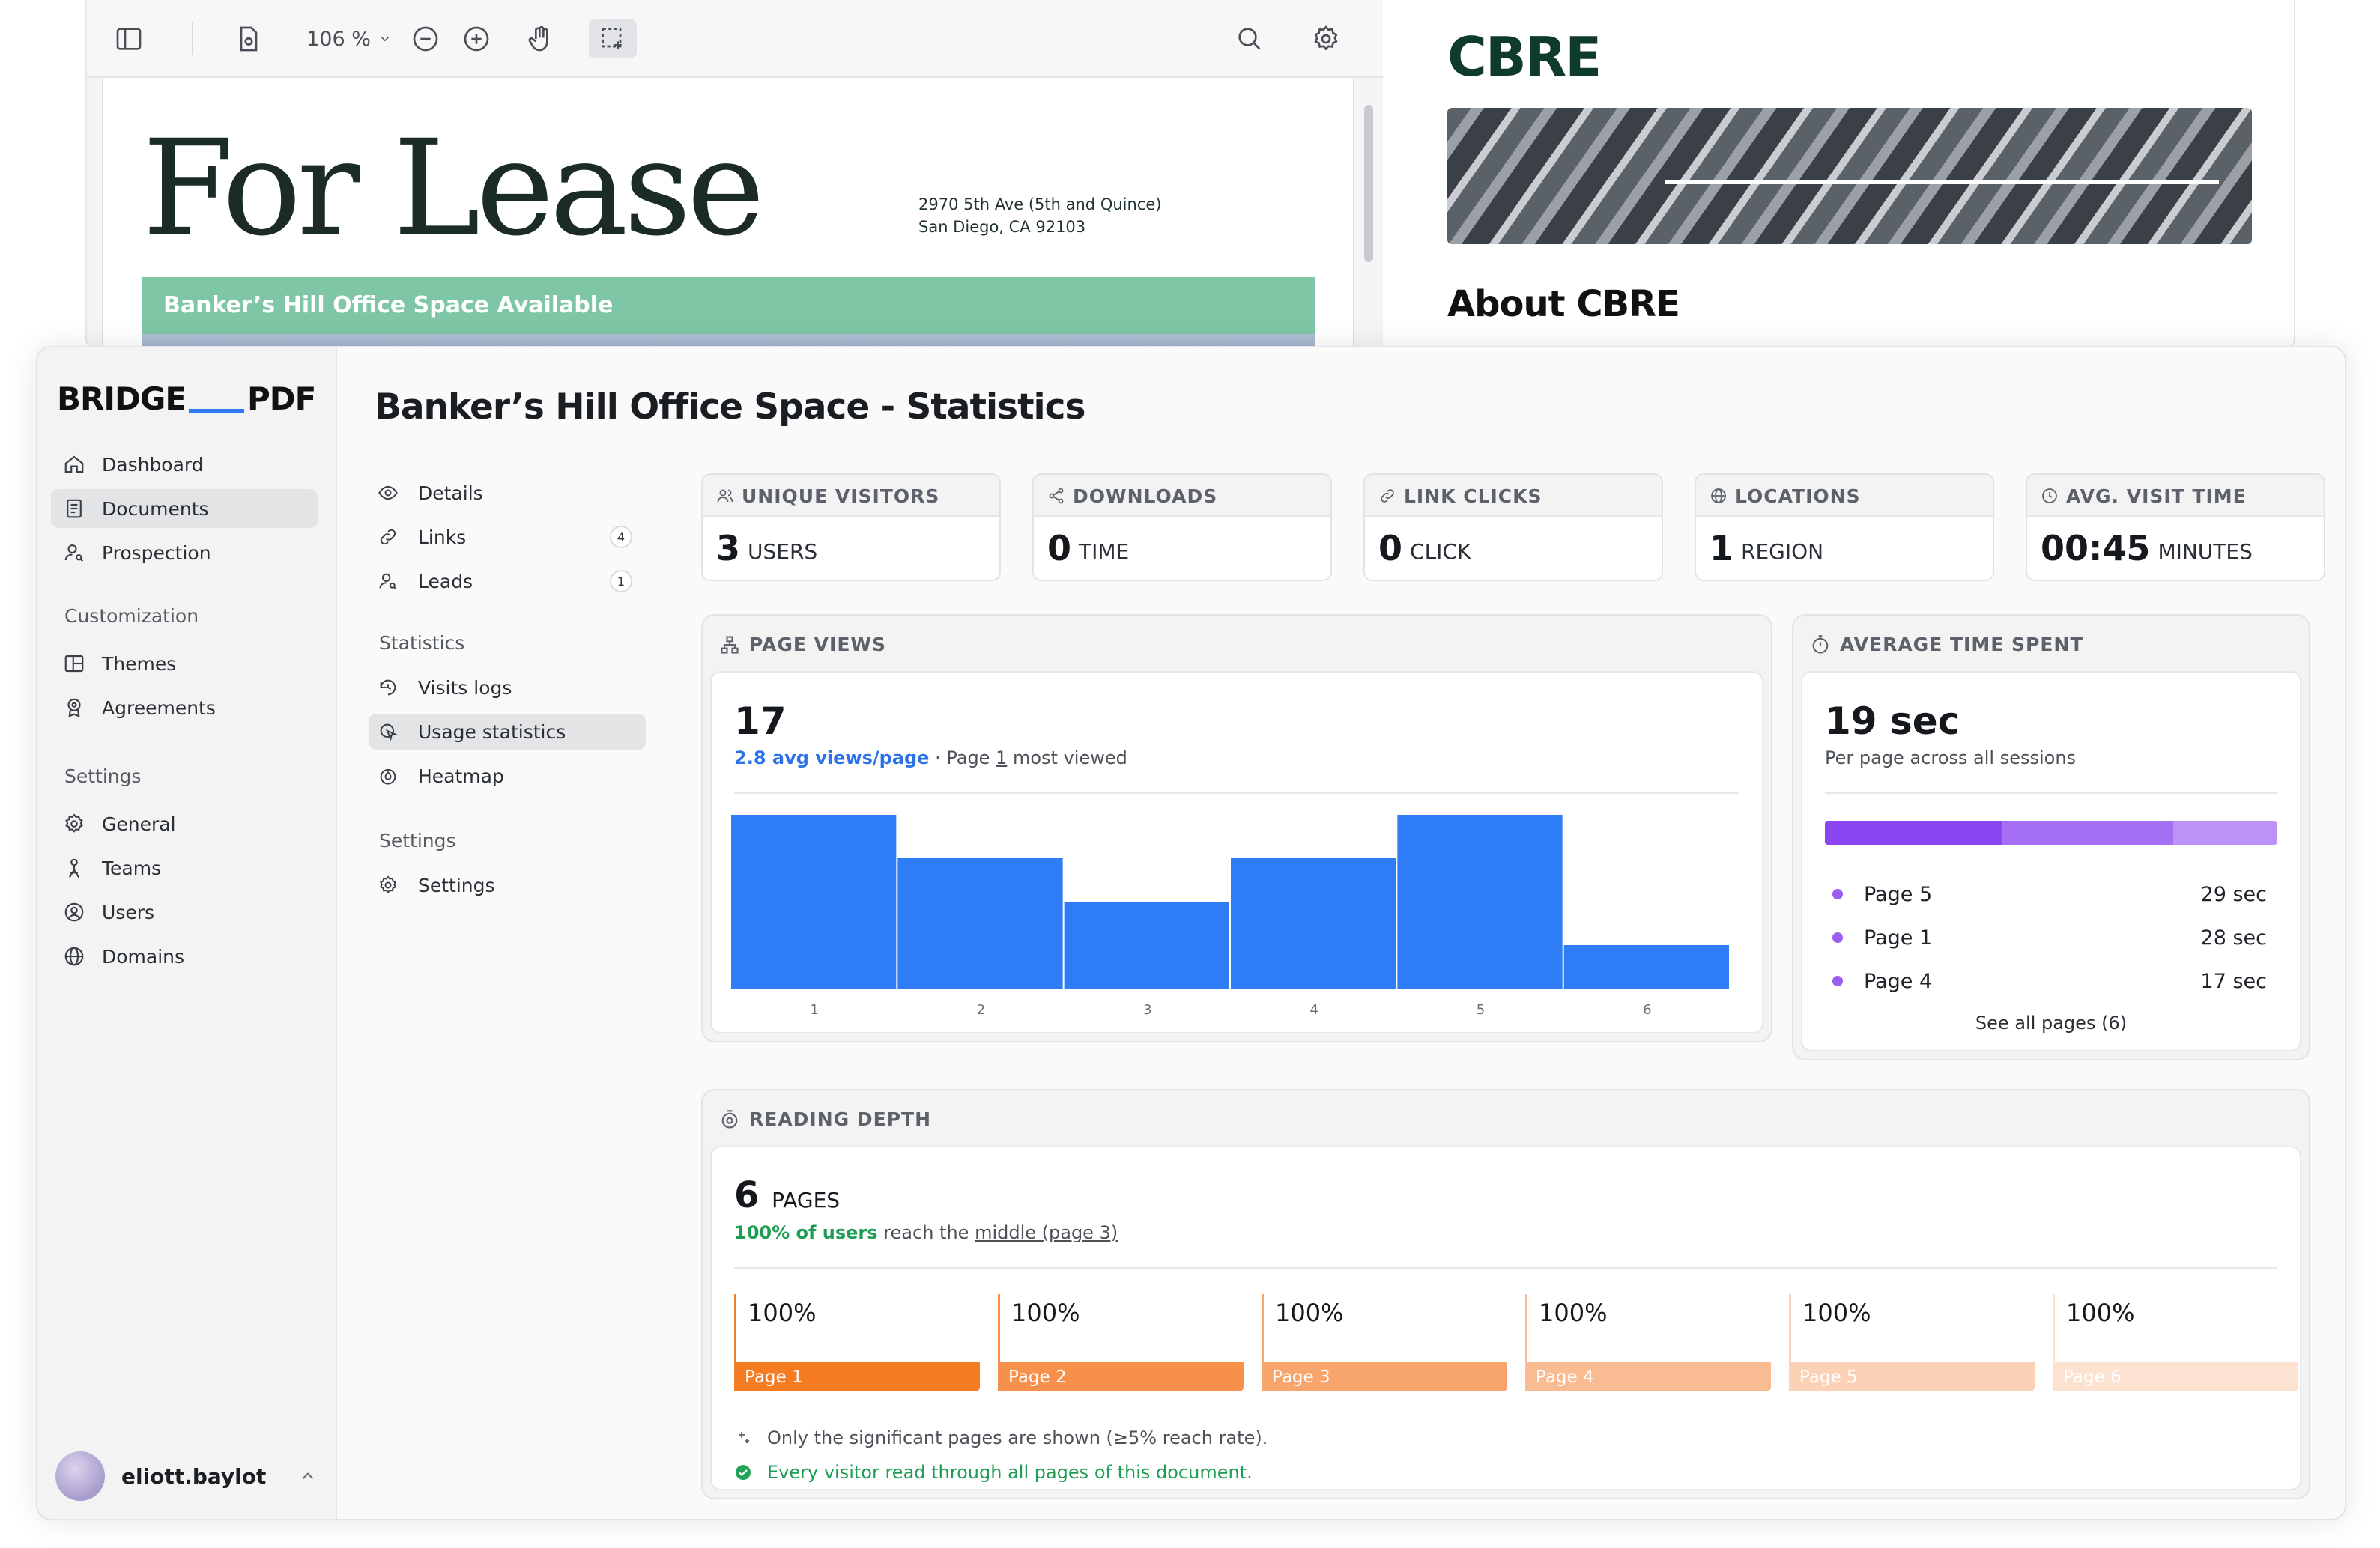 The width and height of the screenshot is (2380, 1548). Describe the element at coordinates (184, 707) in the screenshot. I see `sidebar-item-agreements: Agreements` at that location.